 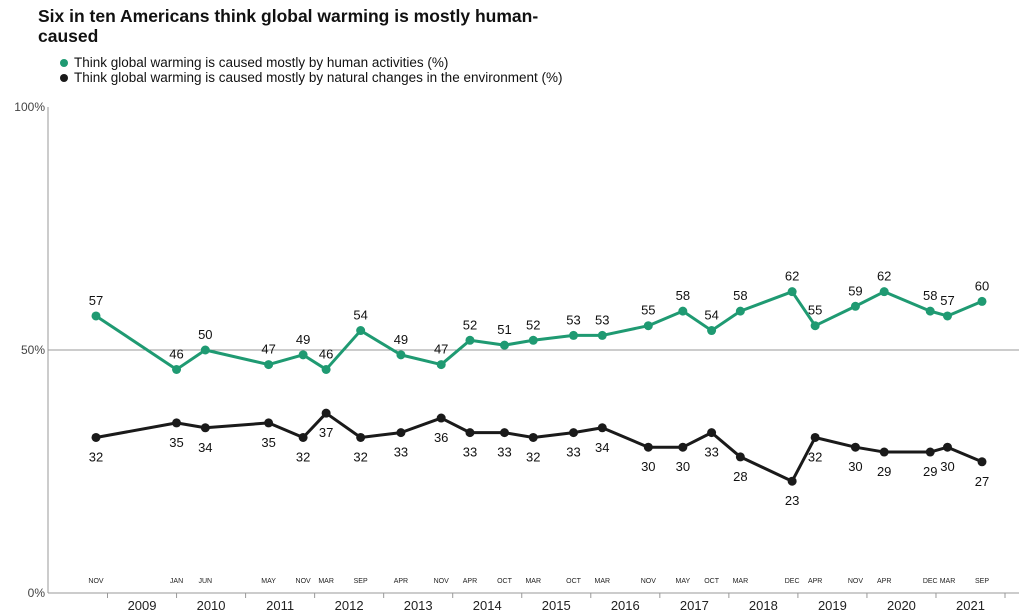 What do you see at coordinates (625, 605) in the screenshot?
I see `x-tick-label: 2016` at bounding box center [625, 605].